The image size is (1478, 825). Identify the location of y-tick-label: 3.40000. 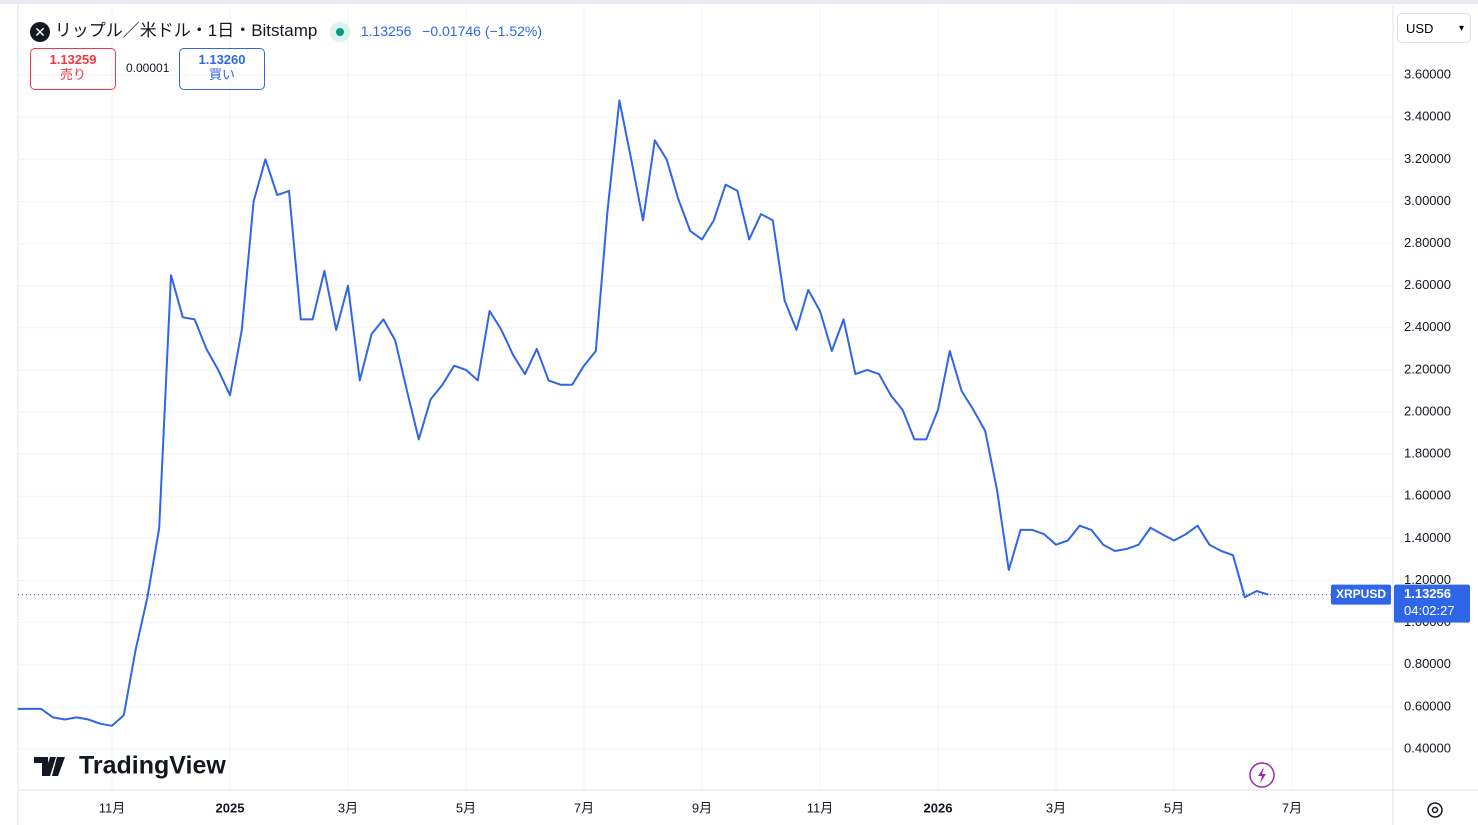
(1427, 116).